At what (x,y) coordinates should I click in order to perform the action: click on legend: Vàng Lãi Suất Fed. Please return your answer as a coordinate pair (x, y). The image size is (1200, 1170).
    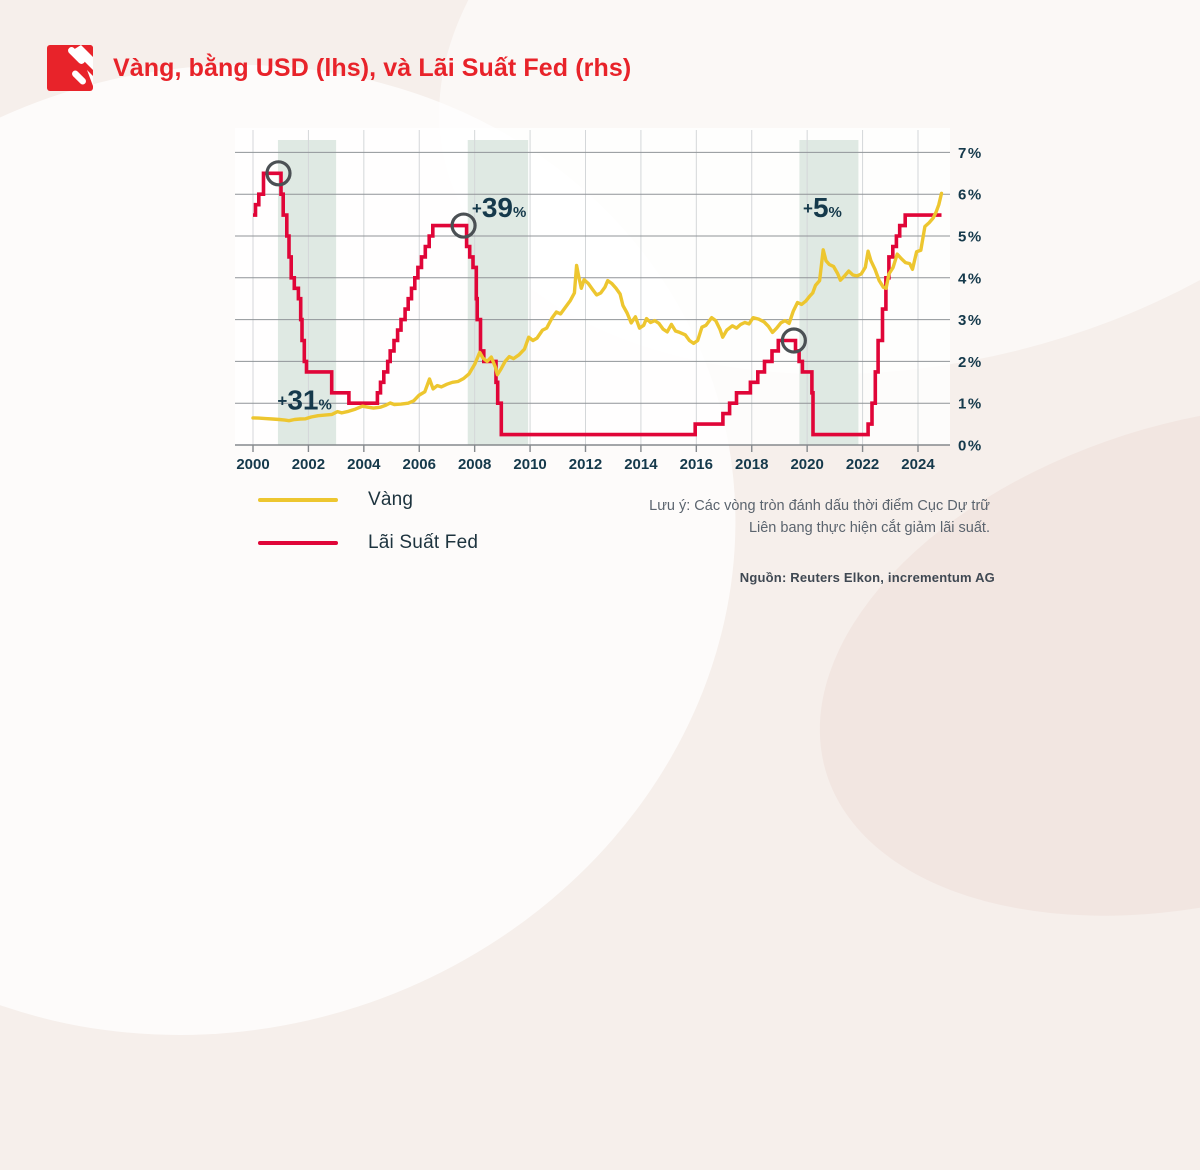
    Looking at the image, I should click on (368, 530).